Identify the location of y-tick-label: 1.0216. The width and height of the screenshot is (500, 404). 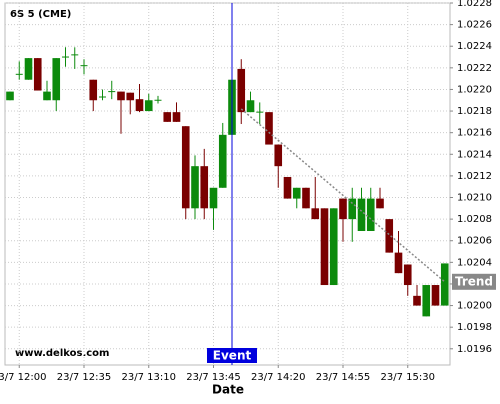
(474, 133).